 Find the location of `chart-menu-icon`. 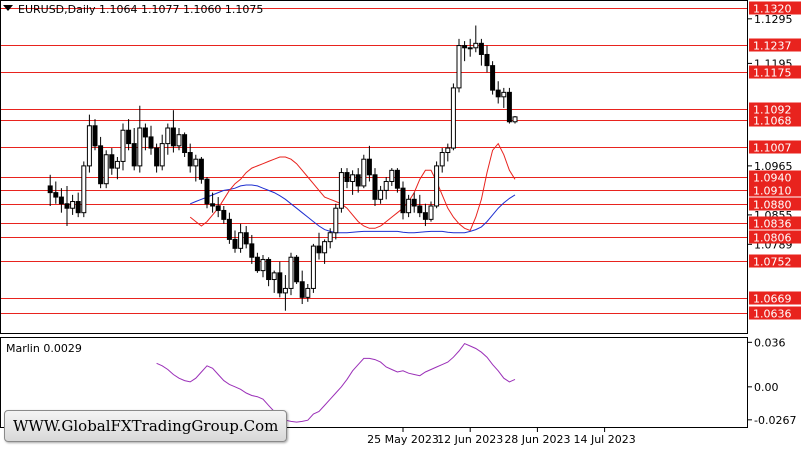

chart-menu-icon is located at coordinates (8, 8).